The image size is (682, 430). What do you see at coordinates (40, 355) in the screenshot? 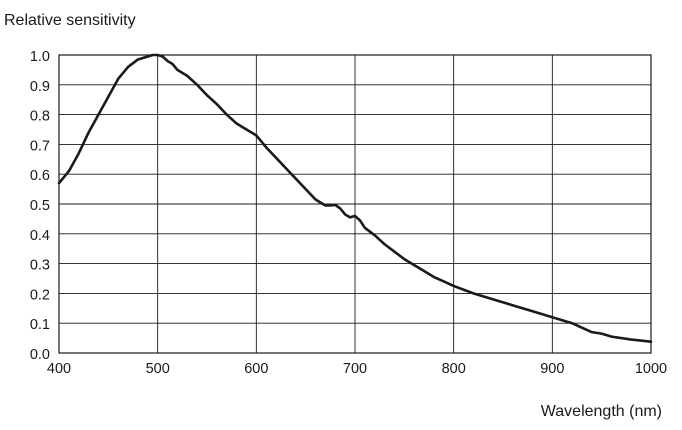
I see `y-tick-label: 0.0` at bounding box center [40, 355].